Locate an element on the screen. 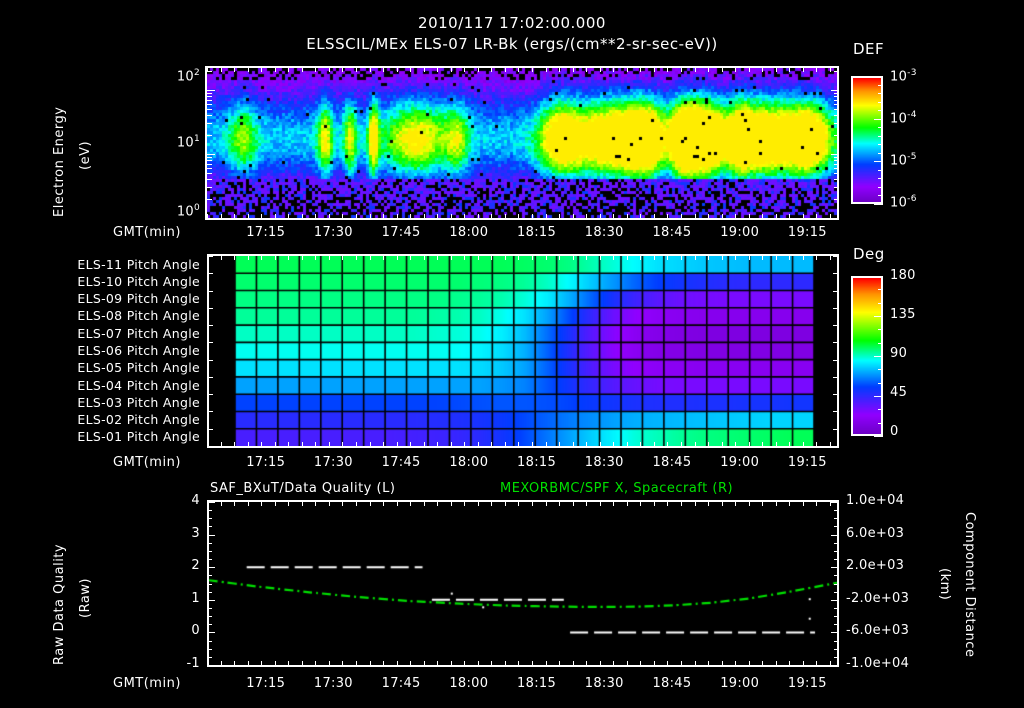 This screenshot has height=708, width=1024. pitch-row-label: ELS-08 Pitch Angle is located at coordinates (138, 316).